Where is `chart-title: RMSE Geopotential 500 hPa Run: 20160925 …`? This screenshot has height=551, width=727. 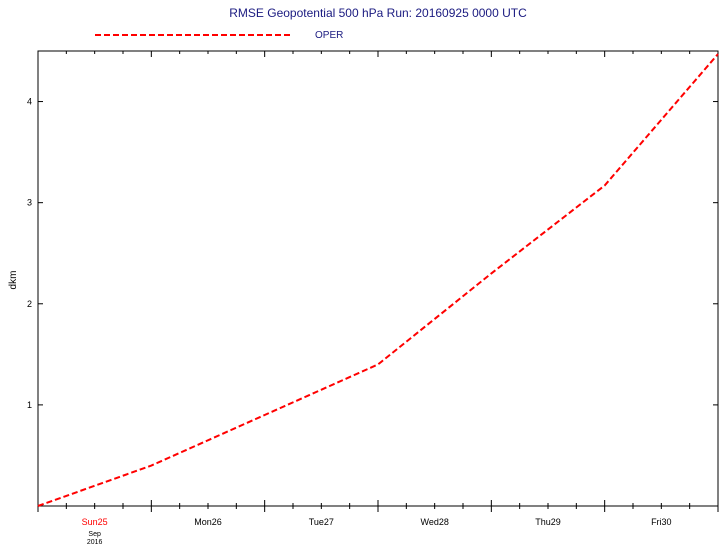
chart-title: RMSE Geopotential 500 hPa Run: 20160925 … is located at coordinates (378, 13).